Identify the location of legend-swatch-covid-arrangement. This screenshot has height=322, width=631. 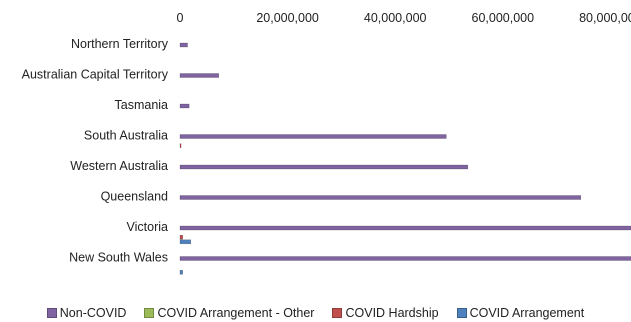
(461, 313).